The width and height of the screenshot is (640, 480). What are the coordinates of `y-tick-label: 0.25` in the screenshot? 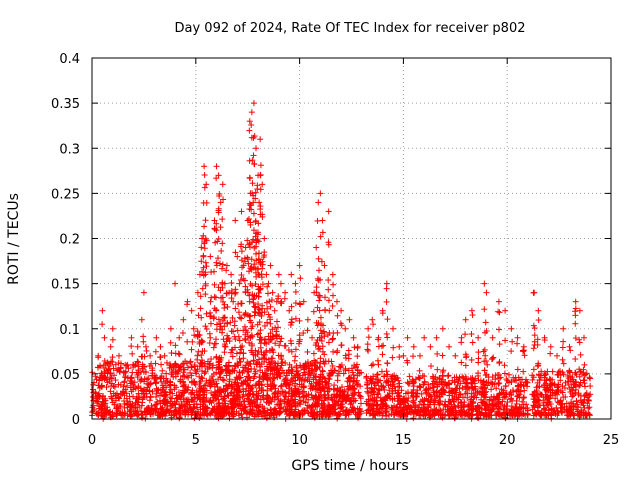 It's located at (65, 194).